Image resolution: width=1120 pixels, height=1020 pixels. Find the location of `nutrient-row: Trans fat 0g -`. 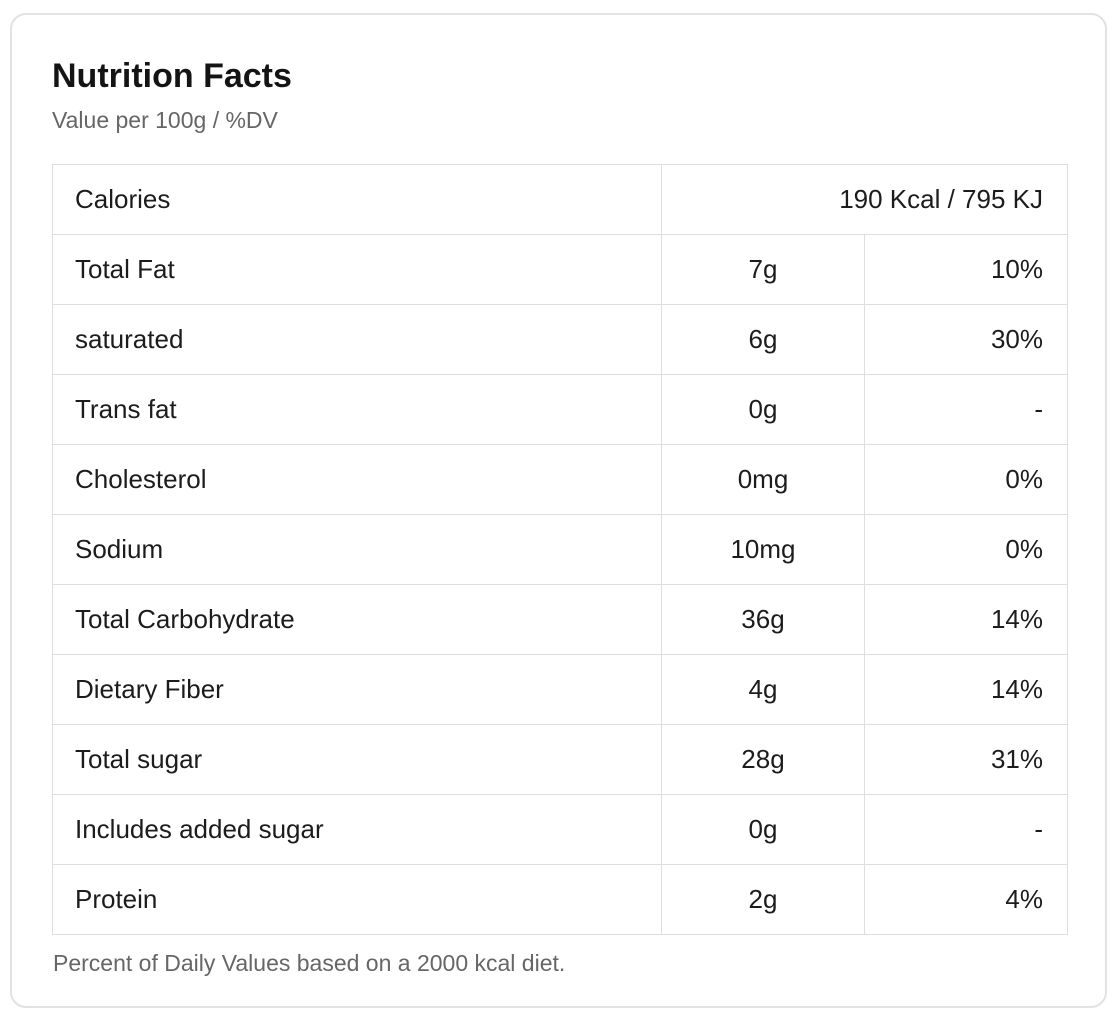

nutrient-row: Trans fat 0g - is located at coordinates (560, 409).